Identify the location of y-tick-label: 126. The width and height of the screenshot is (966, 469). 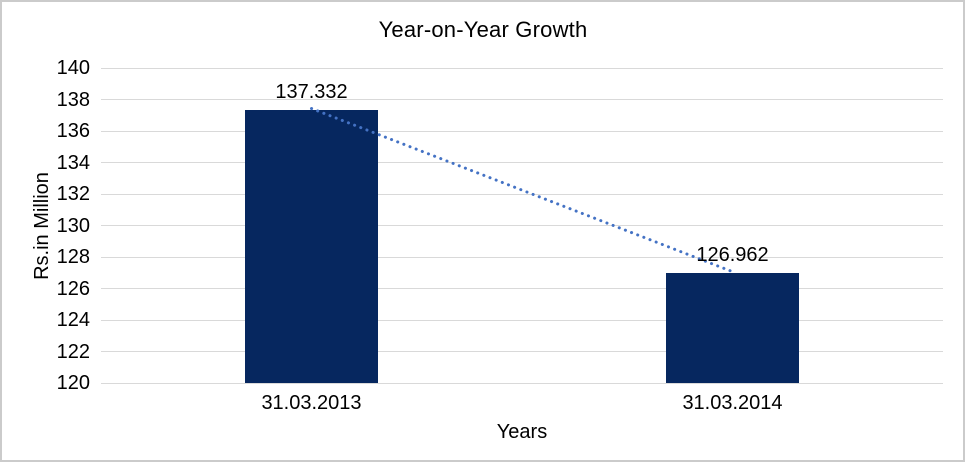
(73, 288).